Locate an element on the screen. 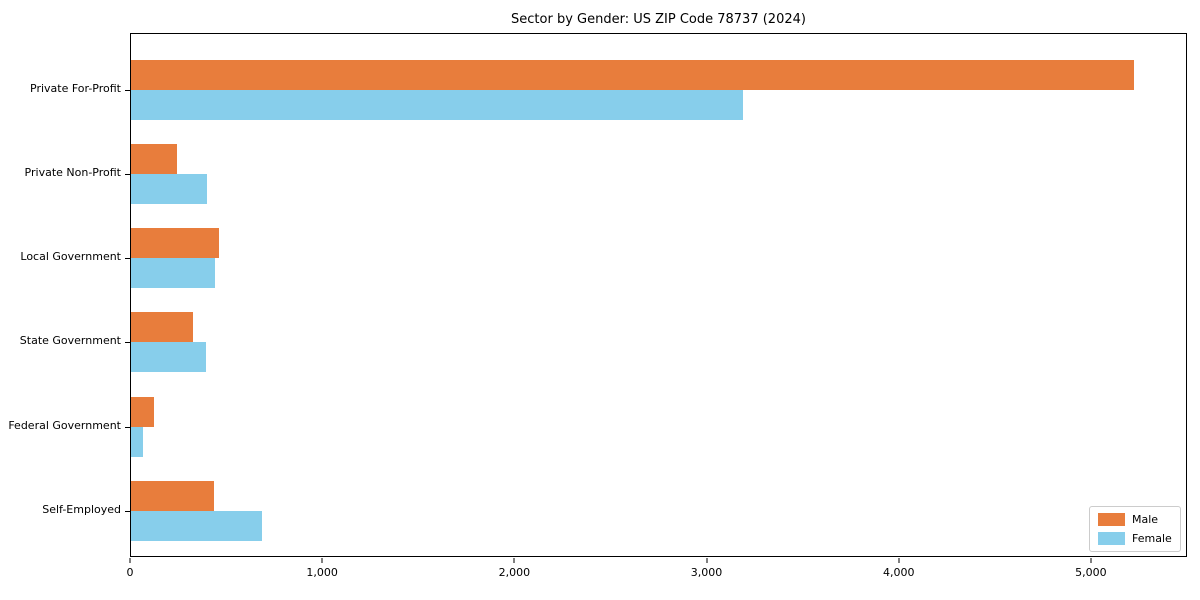  x-tick-label-1000: 1,000 is located at coordinates (322, 572).